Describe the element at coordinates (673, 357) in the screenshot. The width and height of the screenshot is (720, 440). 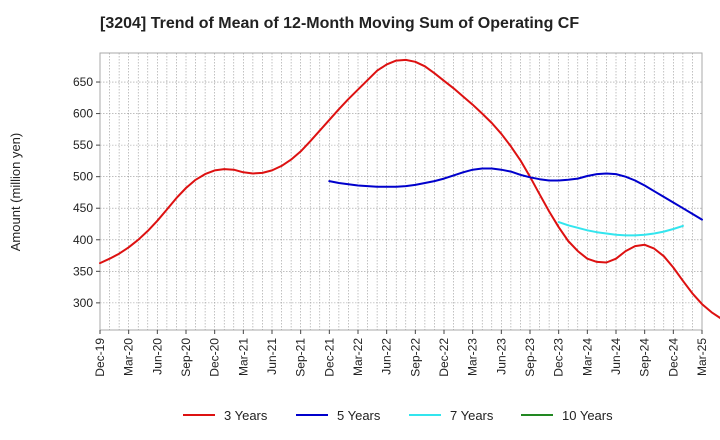
I see `x-tick-label: Dec-24` at that location.